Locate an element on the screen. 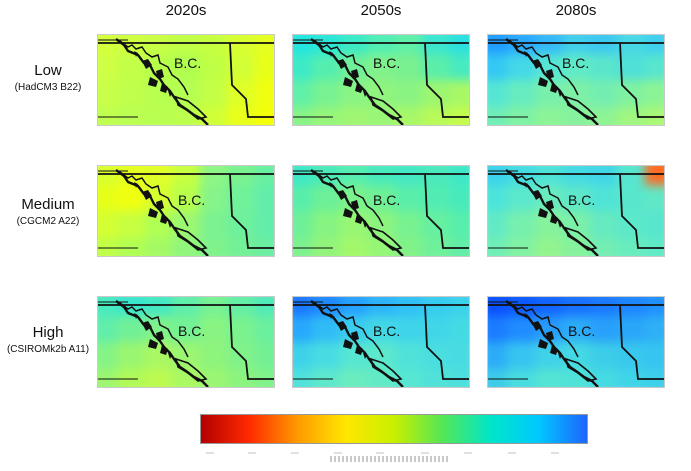 This screenshot has width=691, height=471. scenario-name: High is located at coordinates (48, 332).